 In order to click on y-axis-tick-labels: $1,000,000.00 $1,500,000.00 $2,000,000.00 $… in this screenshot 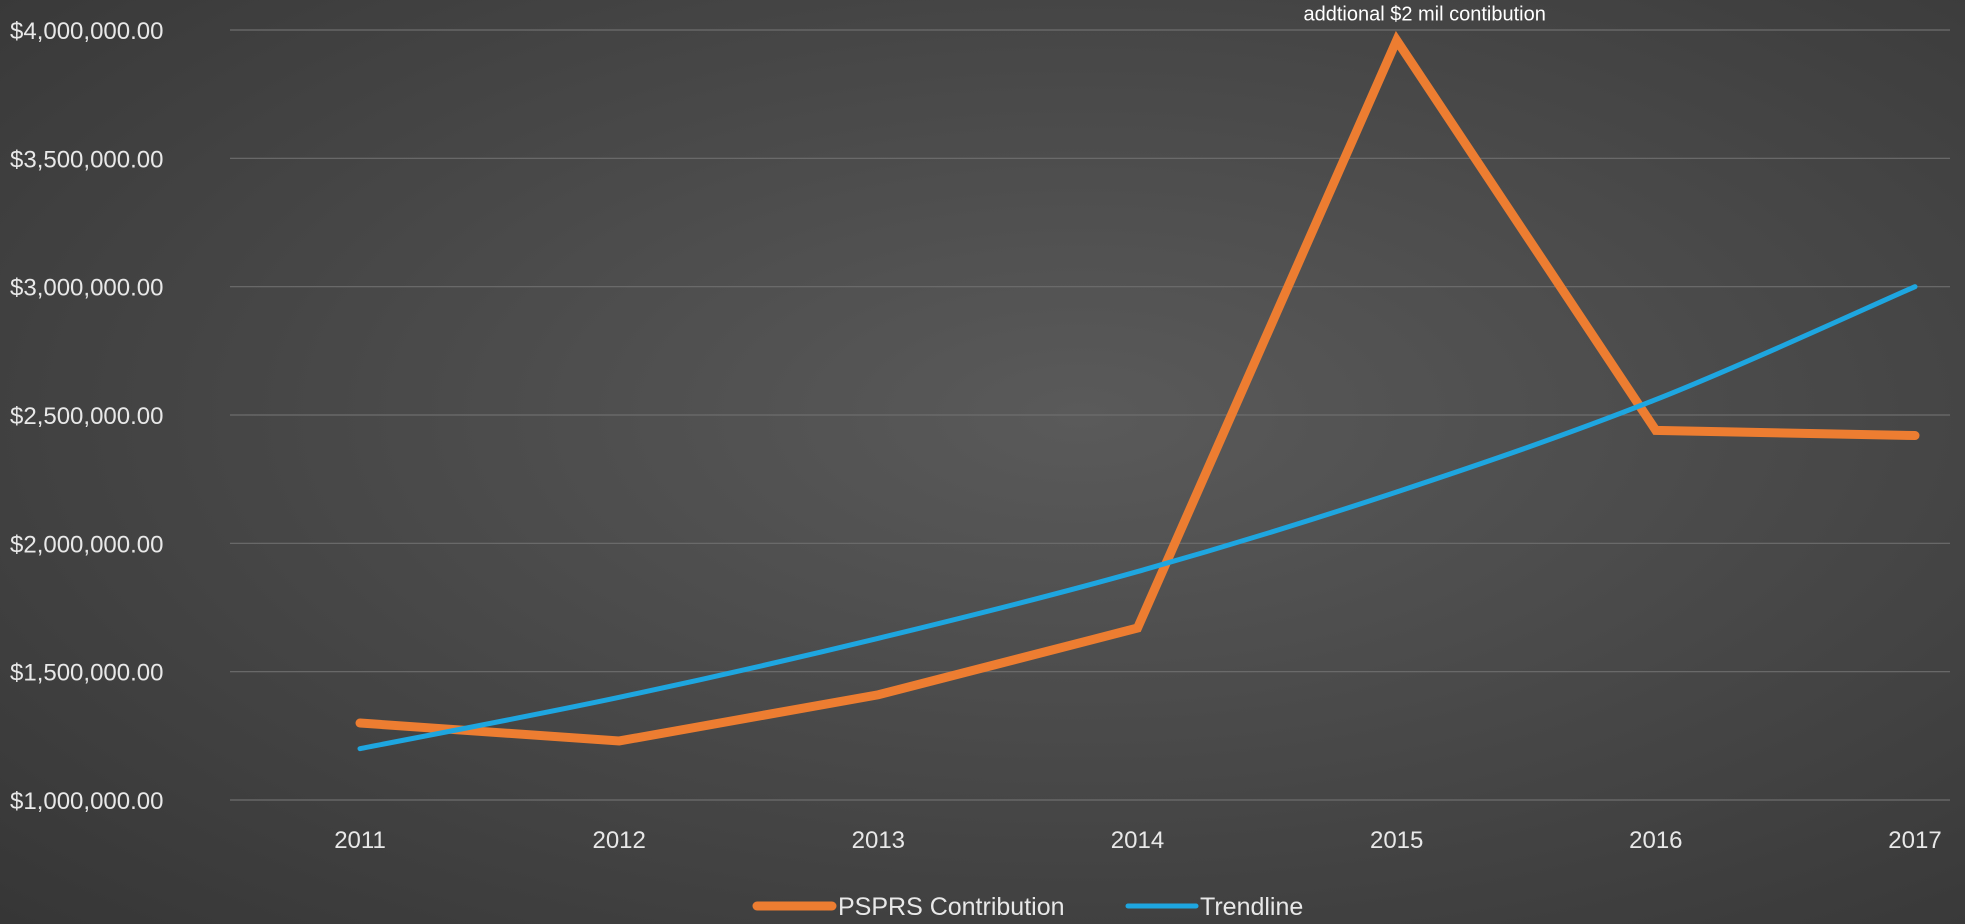, I will do `click(86, 416)`.